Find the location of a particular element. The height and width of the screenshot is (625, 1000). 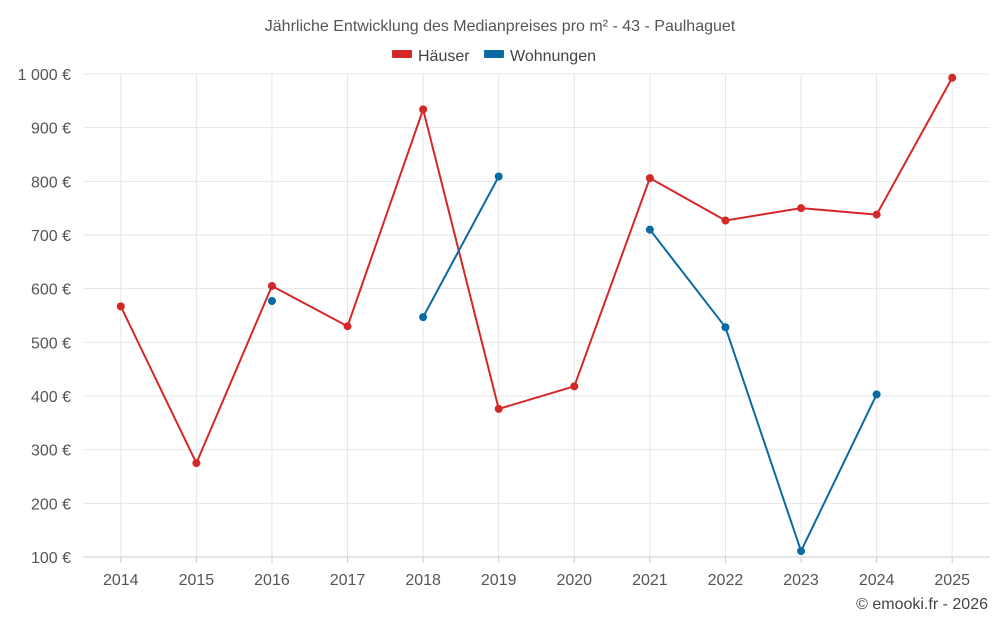

y-tick-label: 800 € is located at coordinates (51, 182).